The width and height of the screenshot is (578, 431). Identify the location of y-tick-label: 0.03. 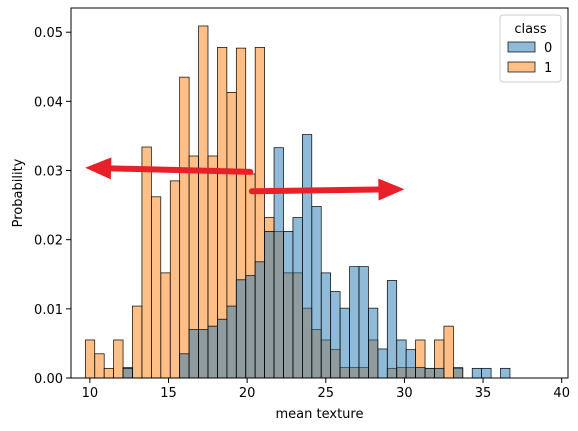
(48, 172).